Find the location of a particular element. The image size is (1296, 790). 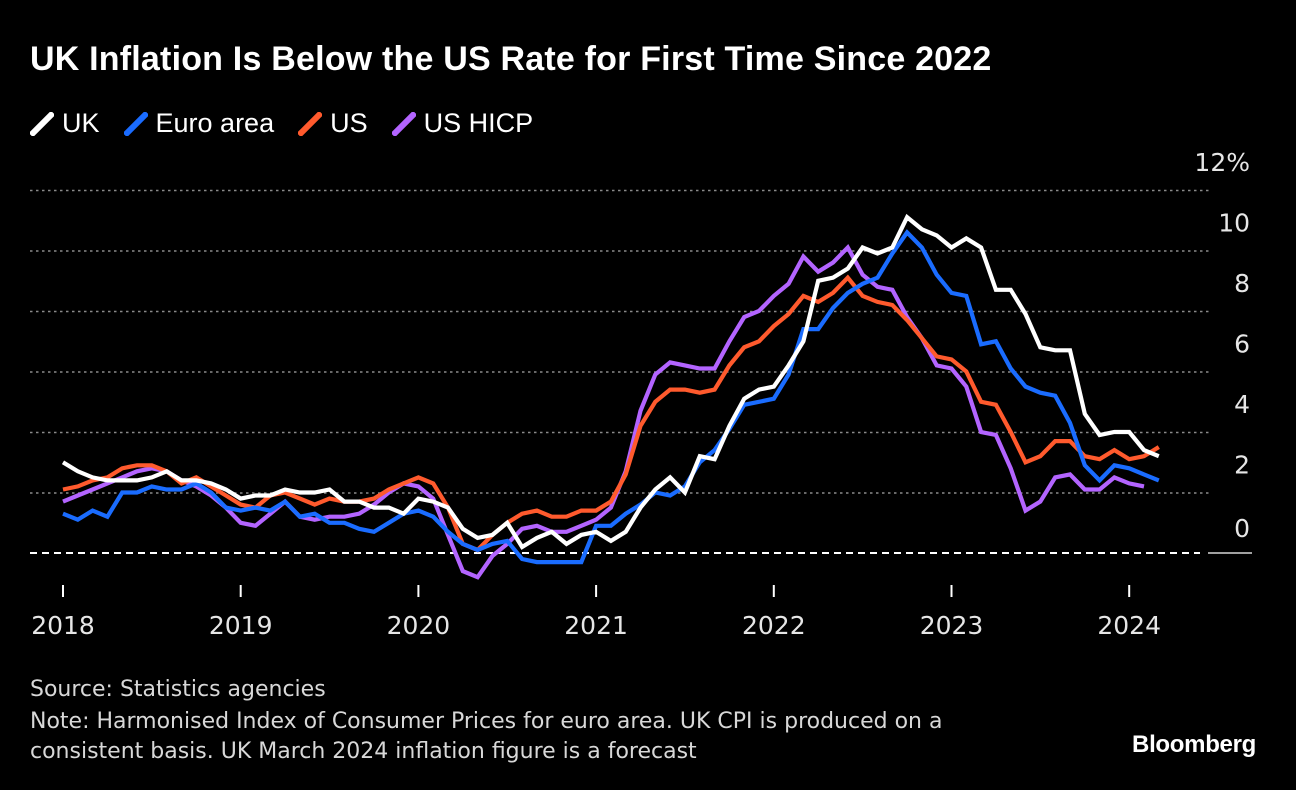

legend-label-us: US is located at coordinates (349, 123).